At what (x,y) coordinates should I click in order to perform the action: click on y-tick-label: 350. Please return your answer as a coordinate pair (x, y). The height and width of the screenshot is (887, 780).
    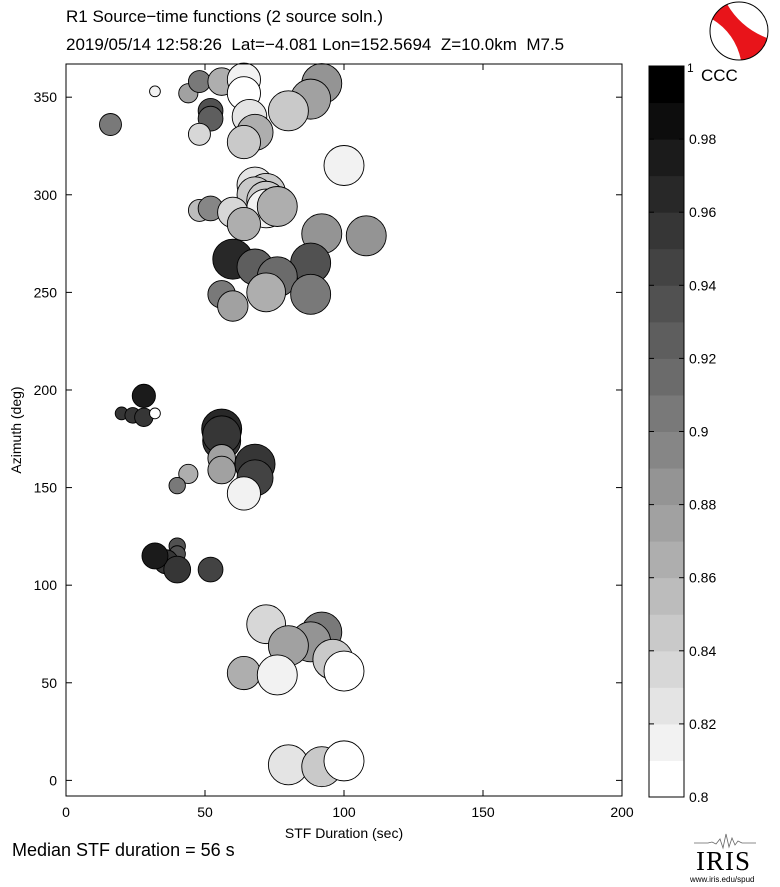
    Looking at the image, I should click on (46, 97).